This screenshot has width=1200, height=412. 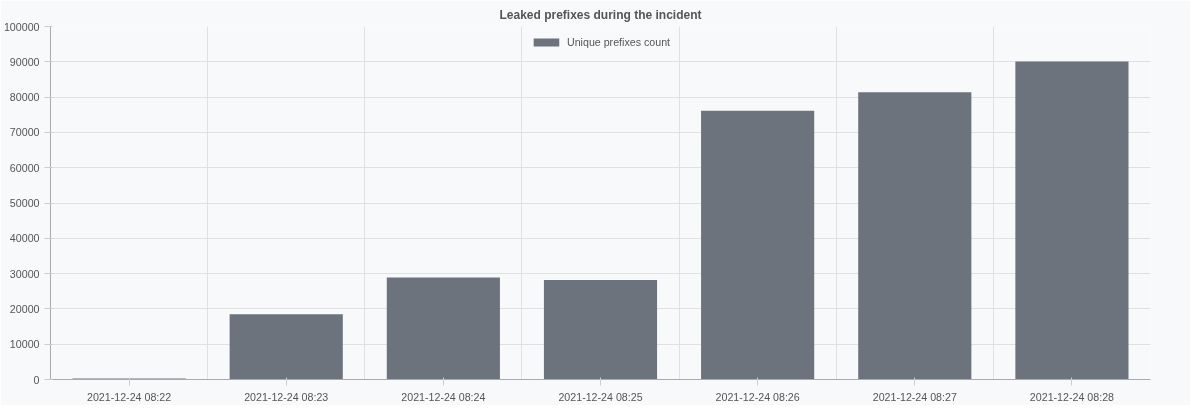 I want to click on x-tick-label: 2021-12-24 08:27, so click(x=914, y=396).